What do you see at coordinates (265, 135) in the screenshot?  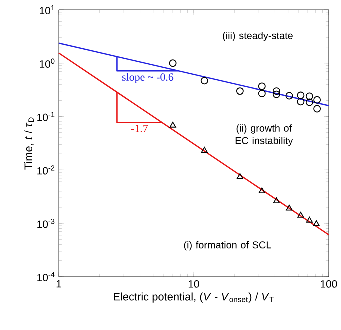 I see `annotation: (ii) growth of EC instability` at bounding box center [265, 135].